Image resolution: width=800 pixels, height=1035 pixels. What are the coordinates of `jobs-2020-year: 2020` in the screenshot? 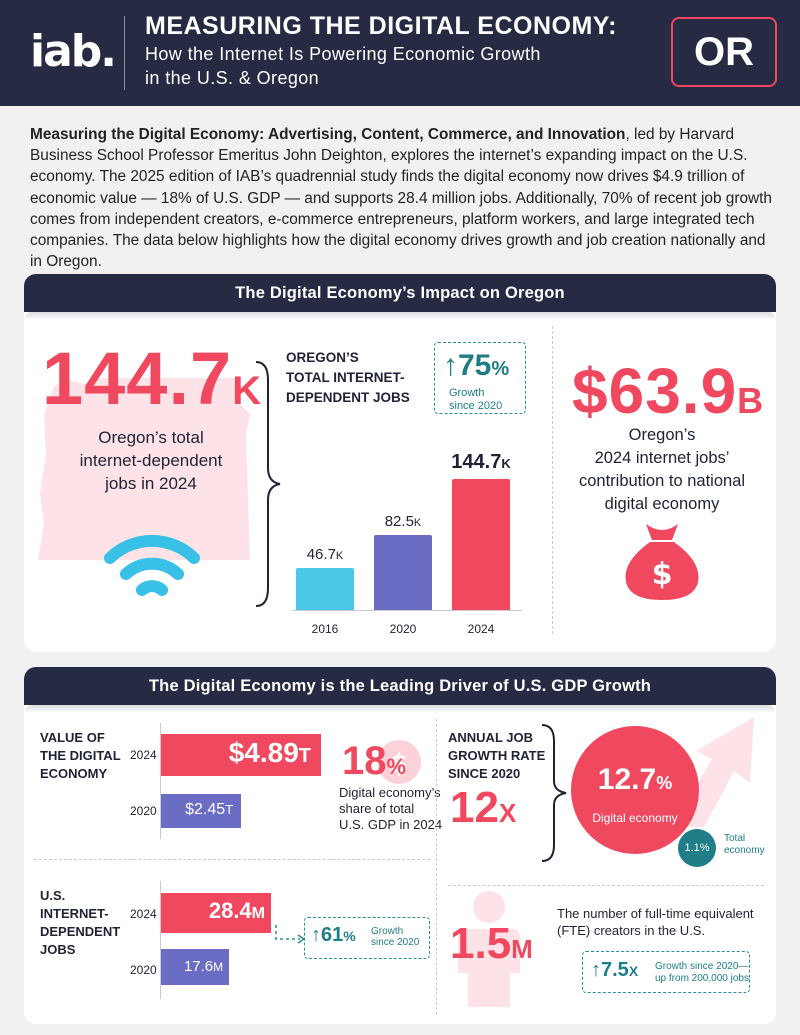 It's located at (143, 970).